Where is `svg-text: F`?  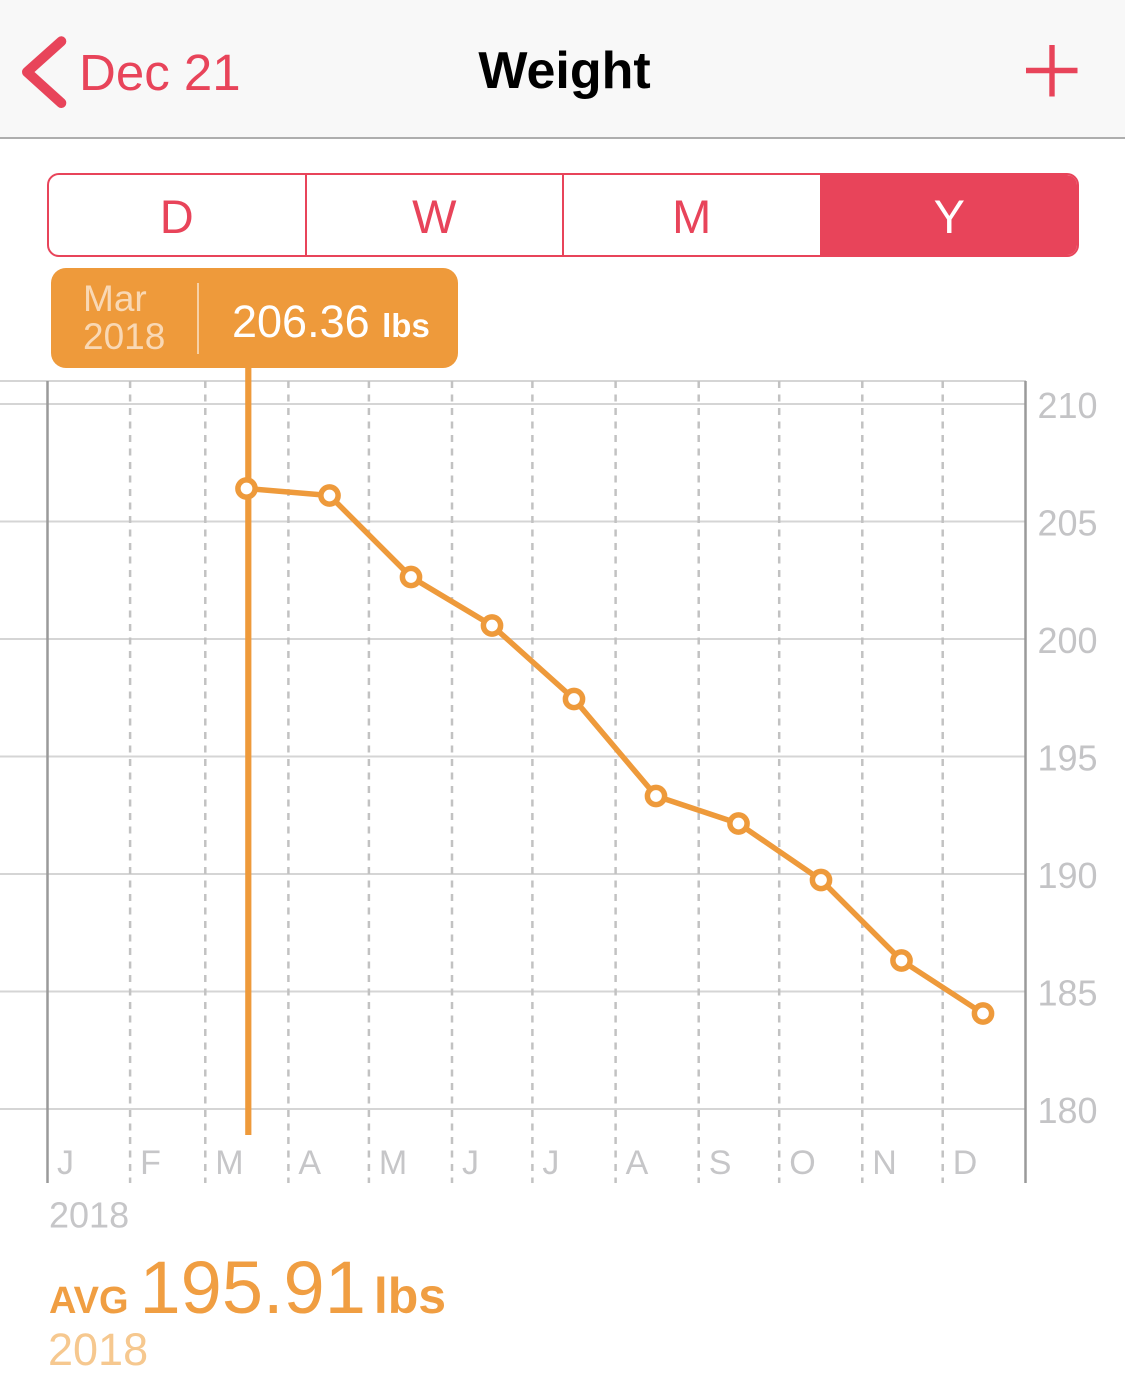 svg-text: F is located at coordinates (150, 1163).